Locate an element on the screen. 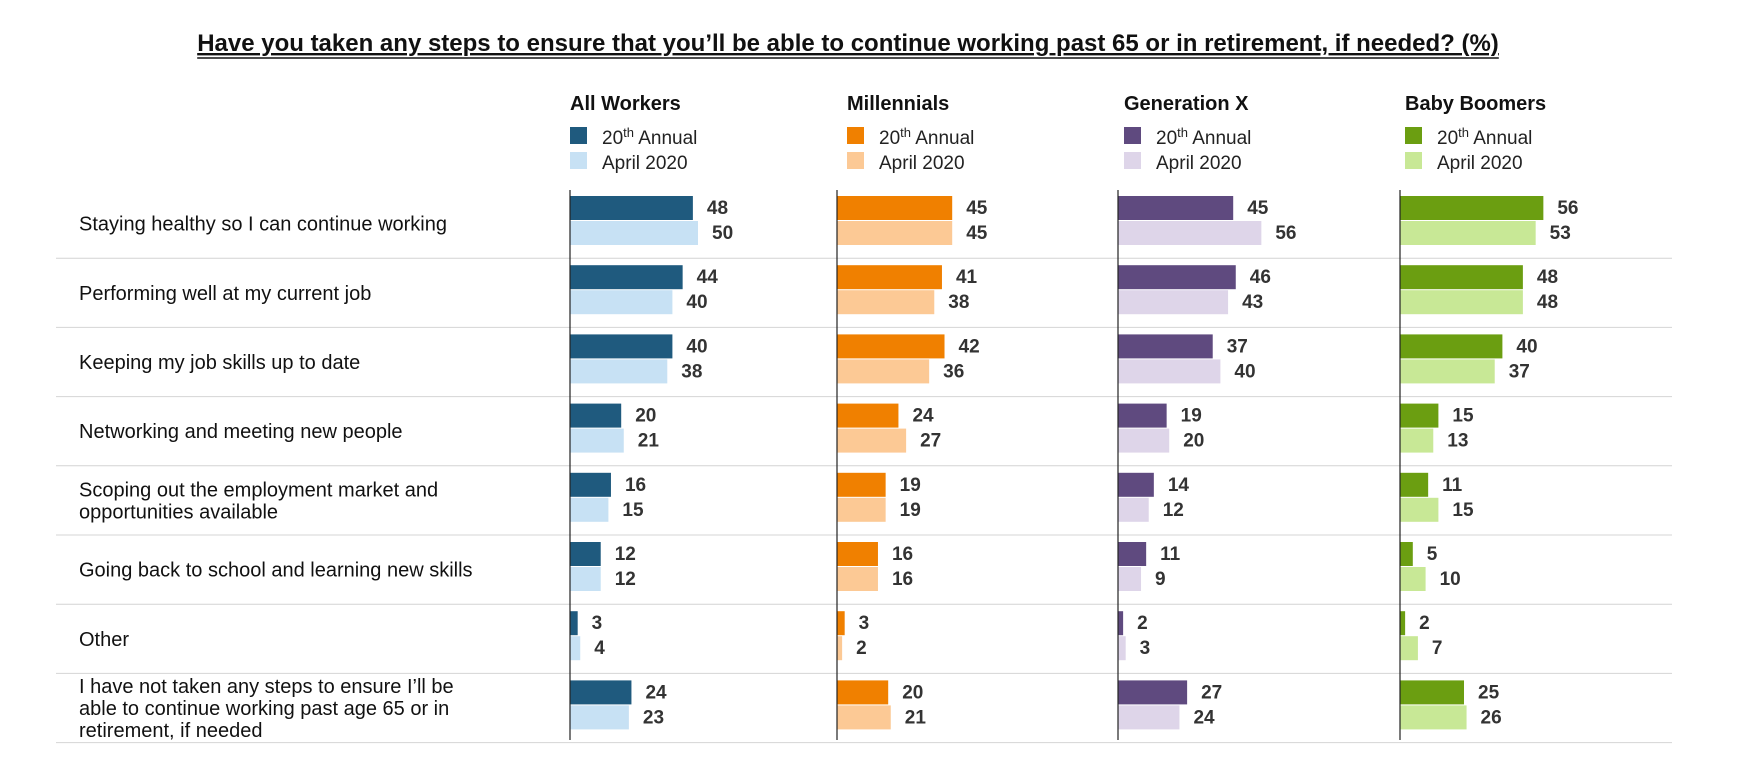 The image size is (1742, 769). value-label-april: 19 is located at coordinates (910, 510).